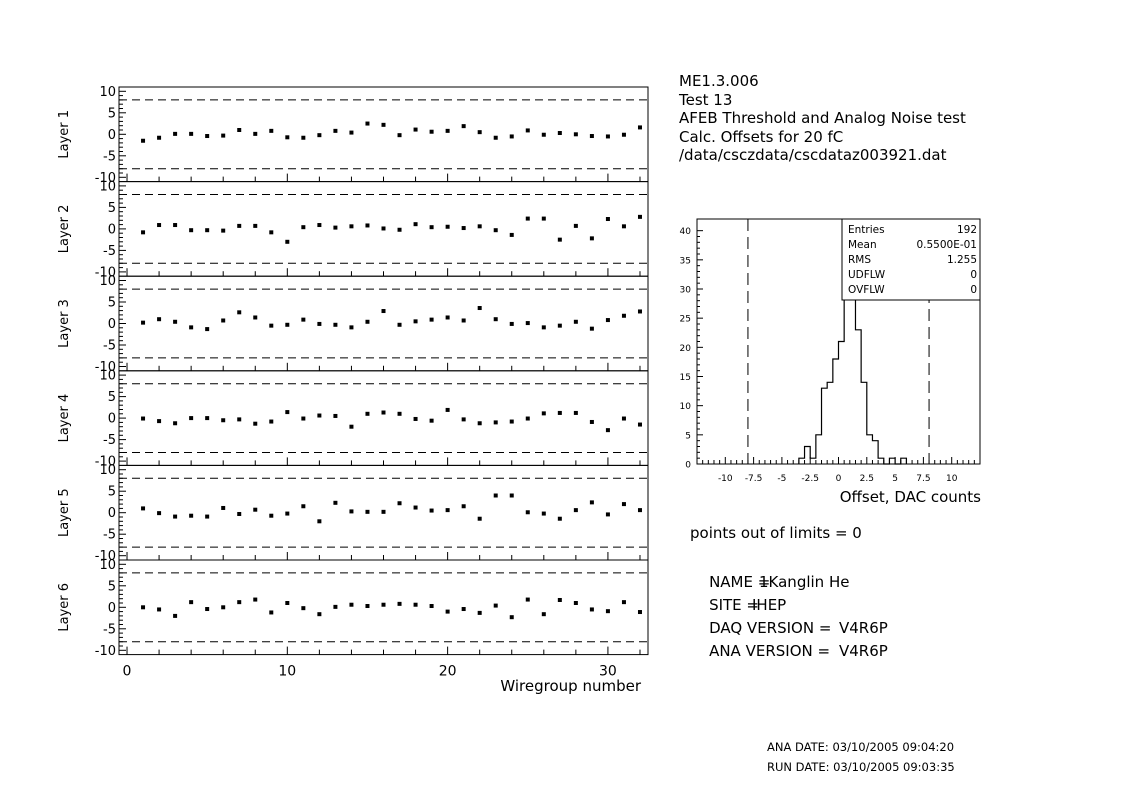  What do you see at coordinates (770, 628) in the screenshot?
I see `daq-version-label: DAQ VERSION =` at bounding box center [770, 628].